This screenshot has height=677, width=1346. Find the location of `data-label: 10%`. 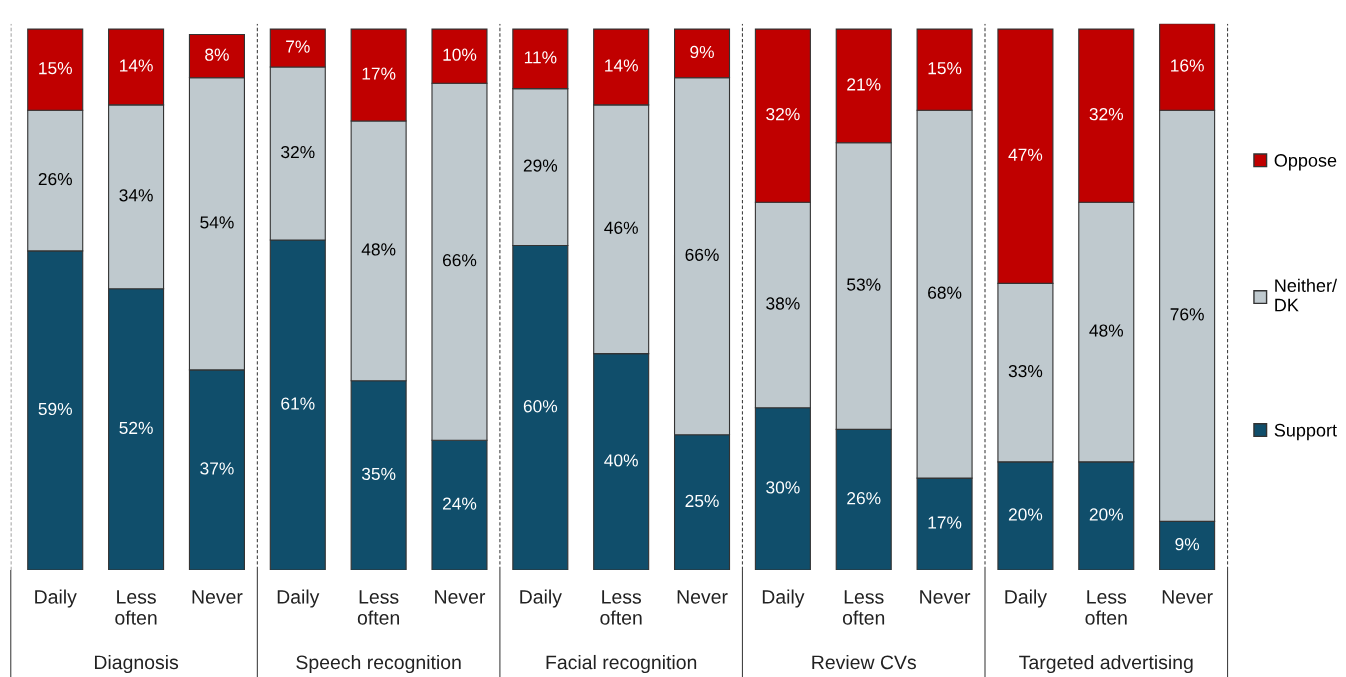

data-label: 10% is located at coordinates (460, 54).